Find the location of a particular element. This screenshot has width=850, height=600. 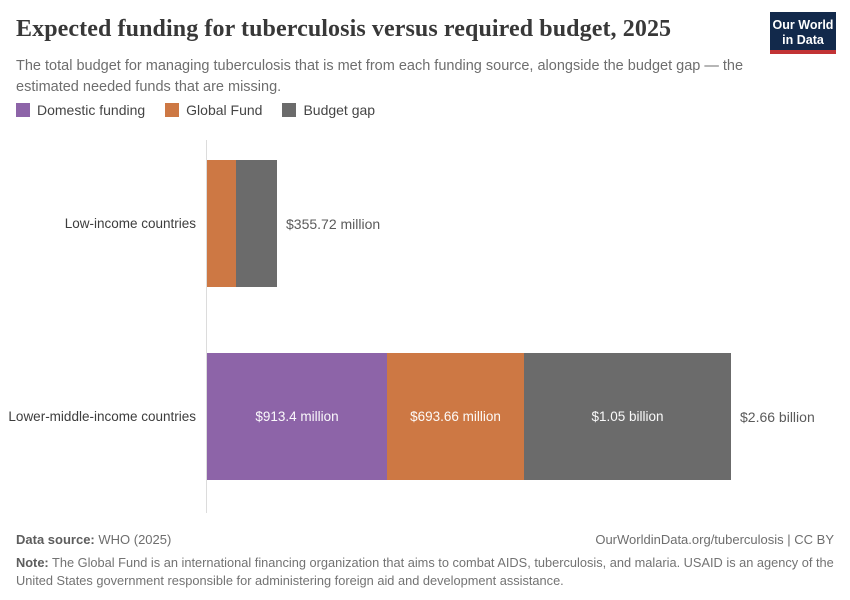

y-axis-line is located at coordinates (206, 326).